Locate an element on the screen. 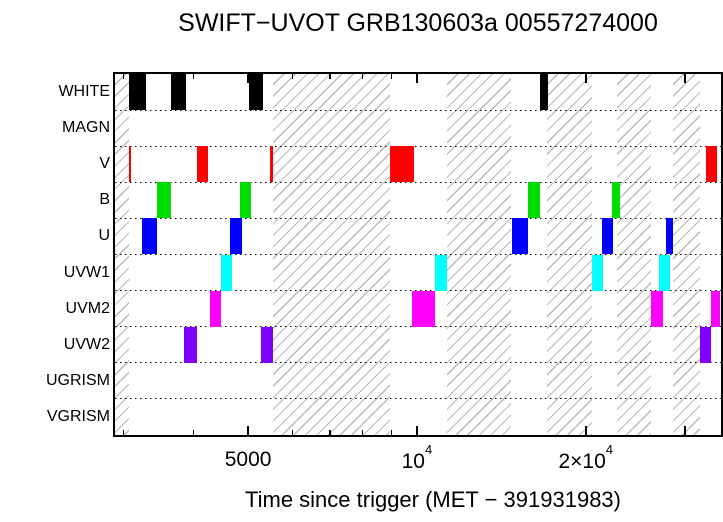  row-label-uvw1: UVW1 is located at coordinates (86, 272).